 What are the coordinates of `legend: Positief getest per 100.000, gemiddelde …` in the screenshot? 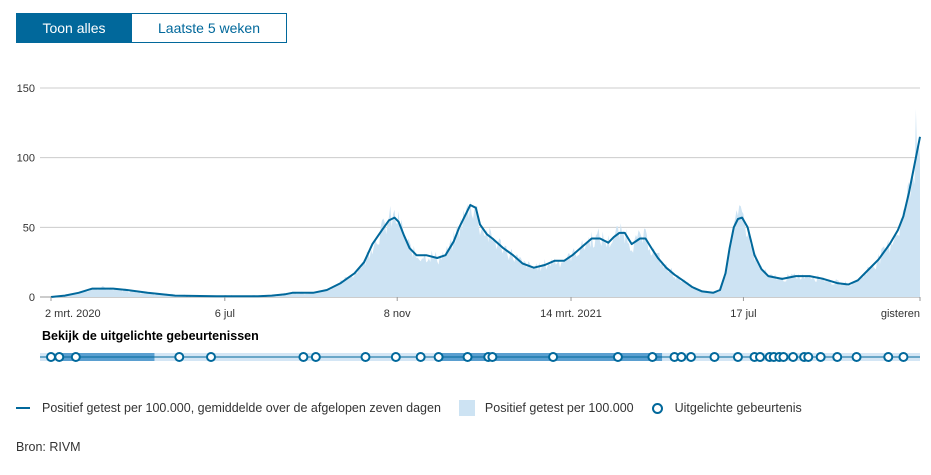 It's located at (418, 408).